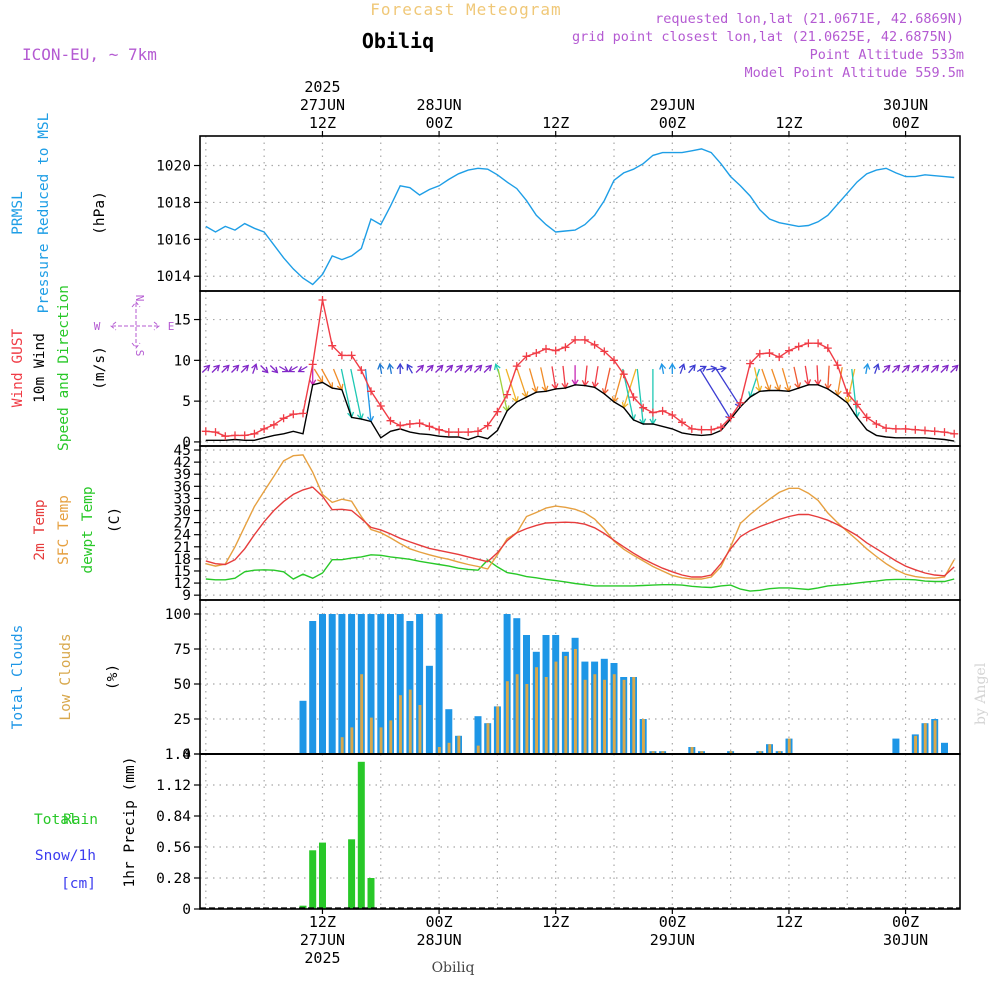  Describe the element at coordinates (905, 105) in the screenshot. I see `time-label-top: 30JUN` at that location.